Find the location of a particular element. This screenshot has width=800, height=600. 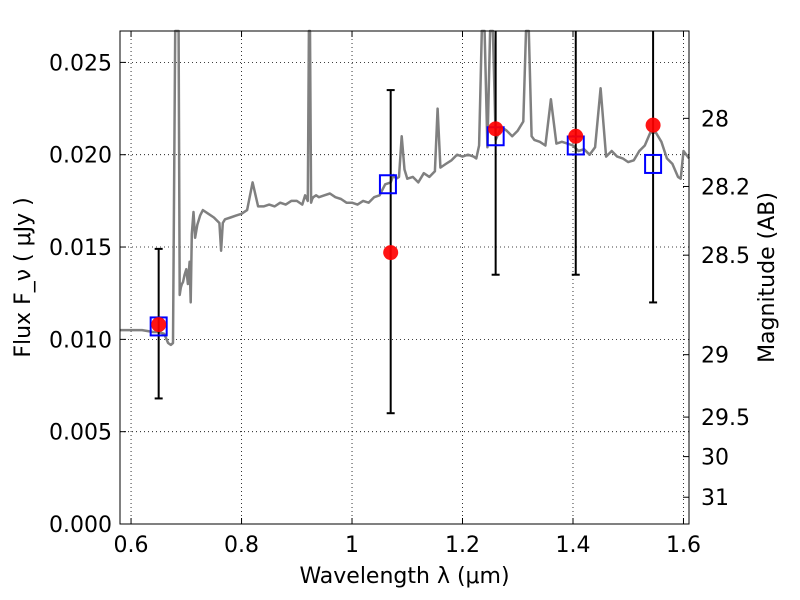

y-axis-label: Flux F_ν ( μJy ) is located at coordinates (23, 277).